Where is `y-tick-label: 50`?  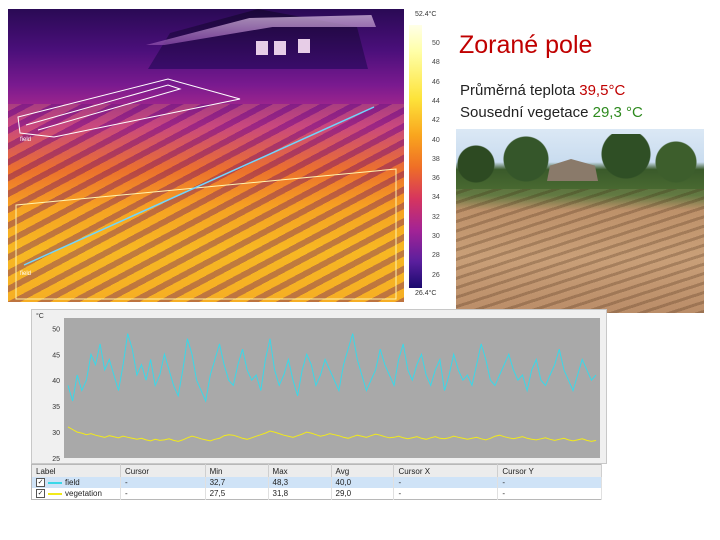 y-tick-label: 50 is located at coordinates (56, 329).